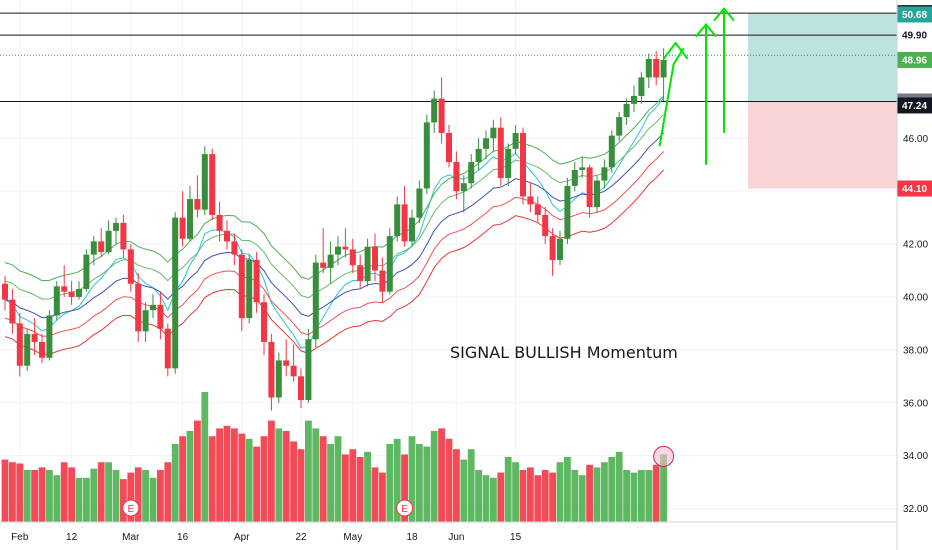 The height and width of the screenshot is (550, 932). I want to click on price-badge-2: 49.90, so click(914, 36).